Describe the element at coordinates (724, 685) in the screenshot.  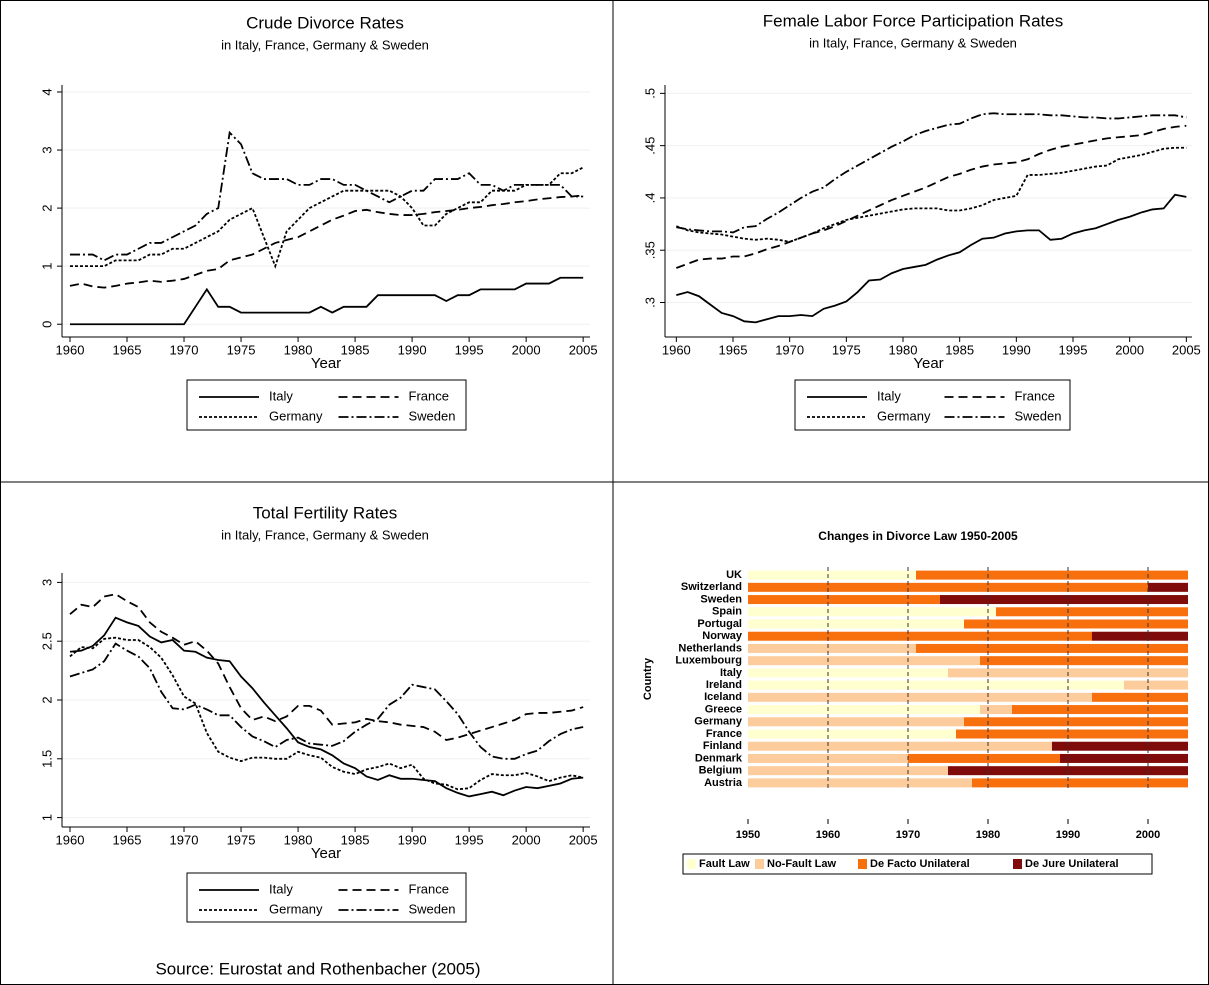
I see `category-label: Ireland` at that location.